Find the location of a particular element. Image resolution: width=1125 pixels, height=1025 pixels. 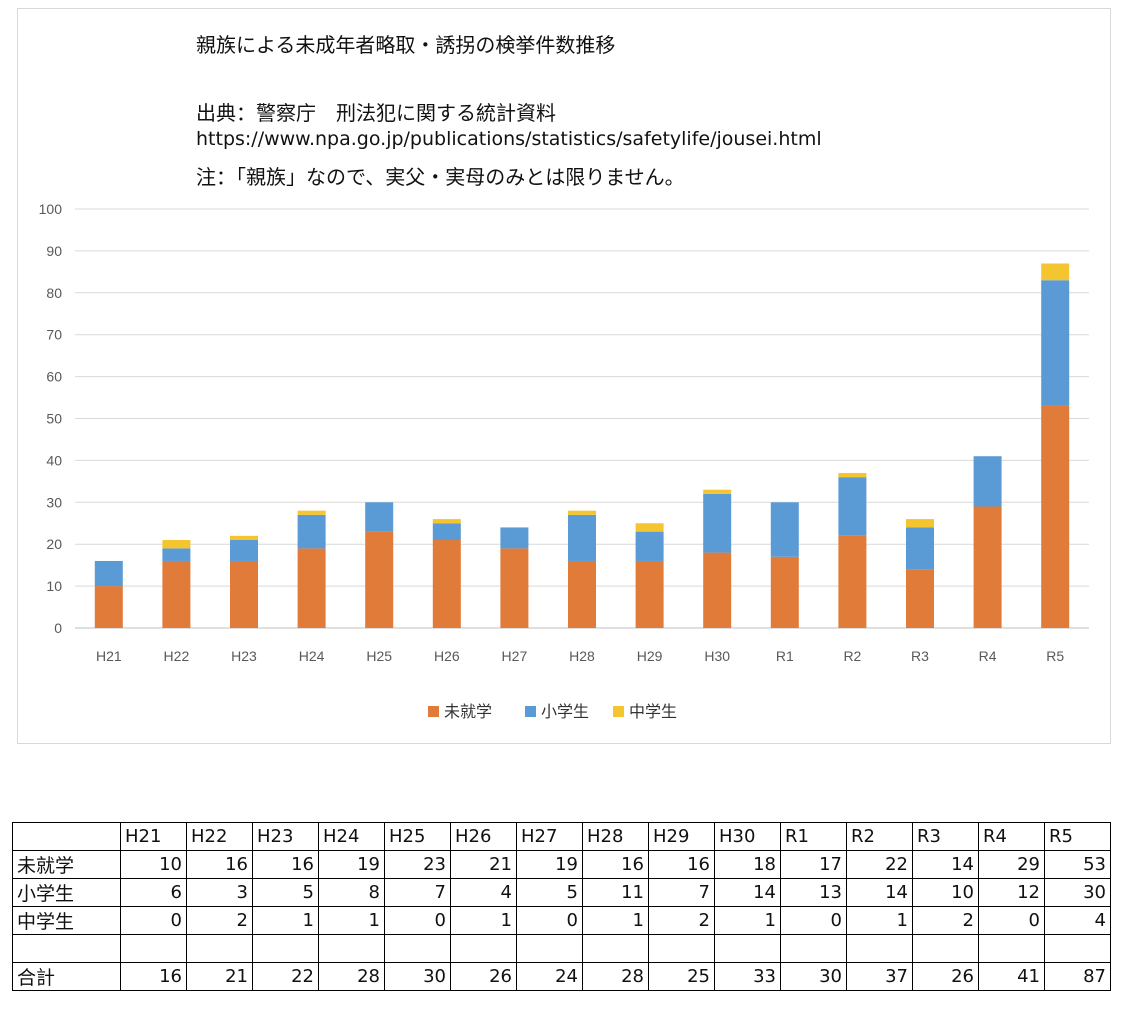

table-row is located at coordinates (561, 948).